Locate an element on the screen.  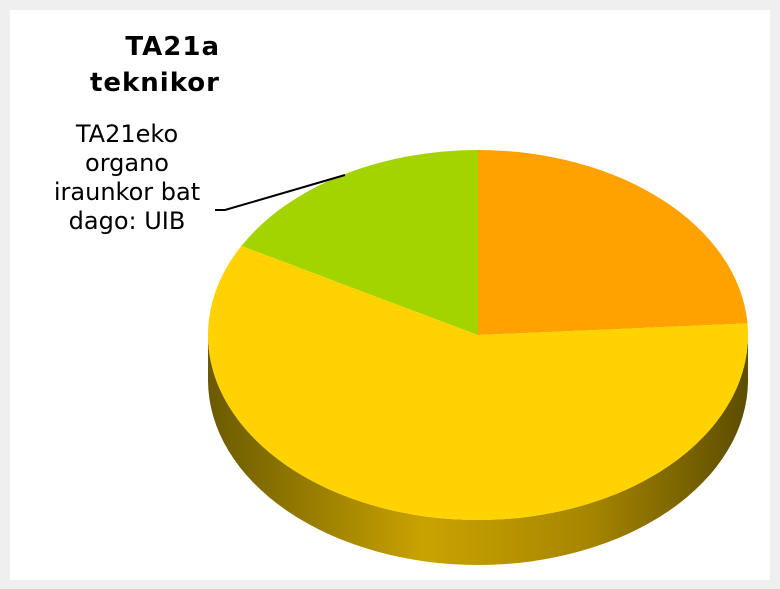
chart-title: teknikor is located at coordinates (154, 83).